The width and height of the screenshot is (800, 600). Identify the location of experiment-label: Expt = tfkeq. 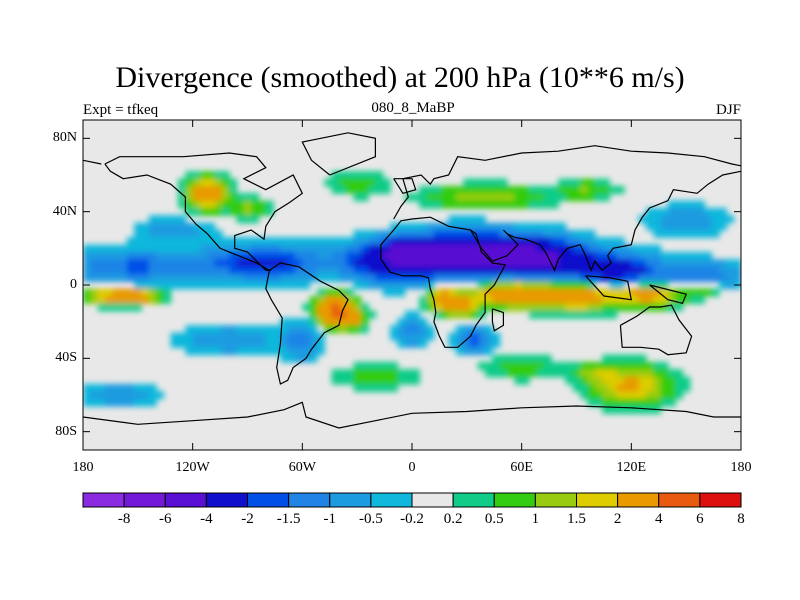
(121, 110).